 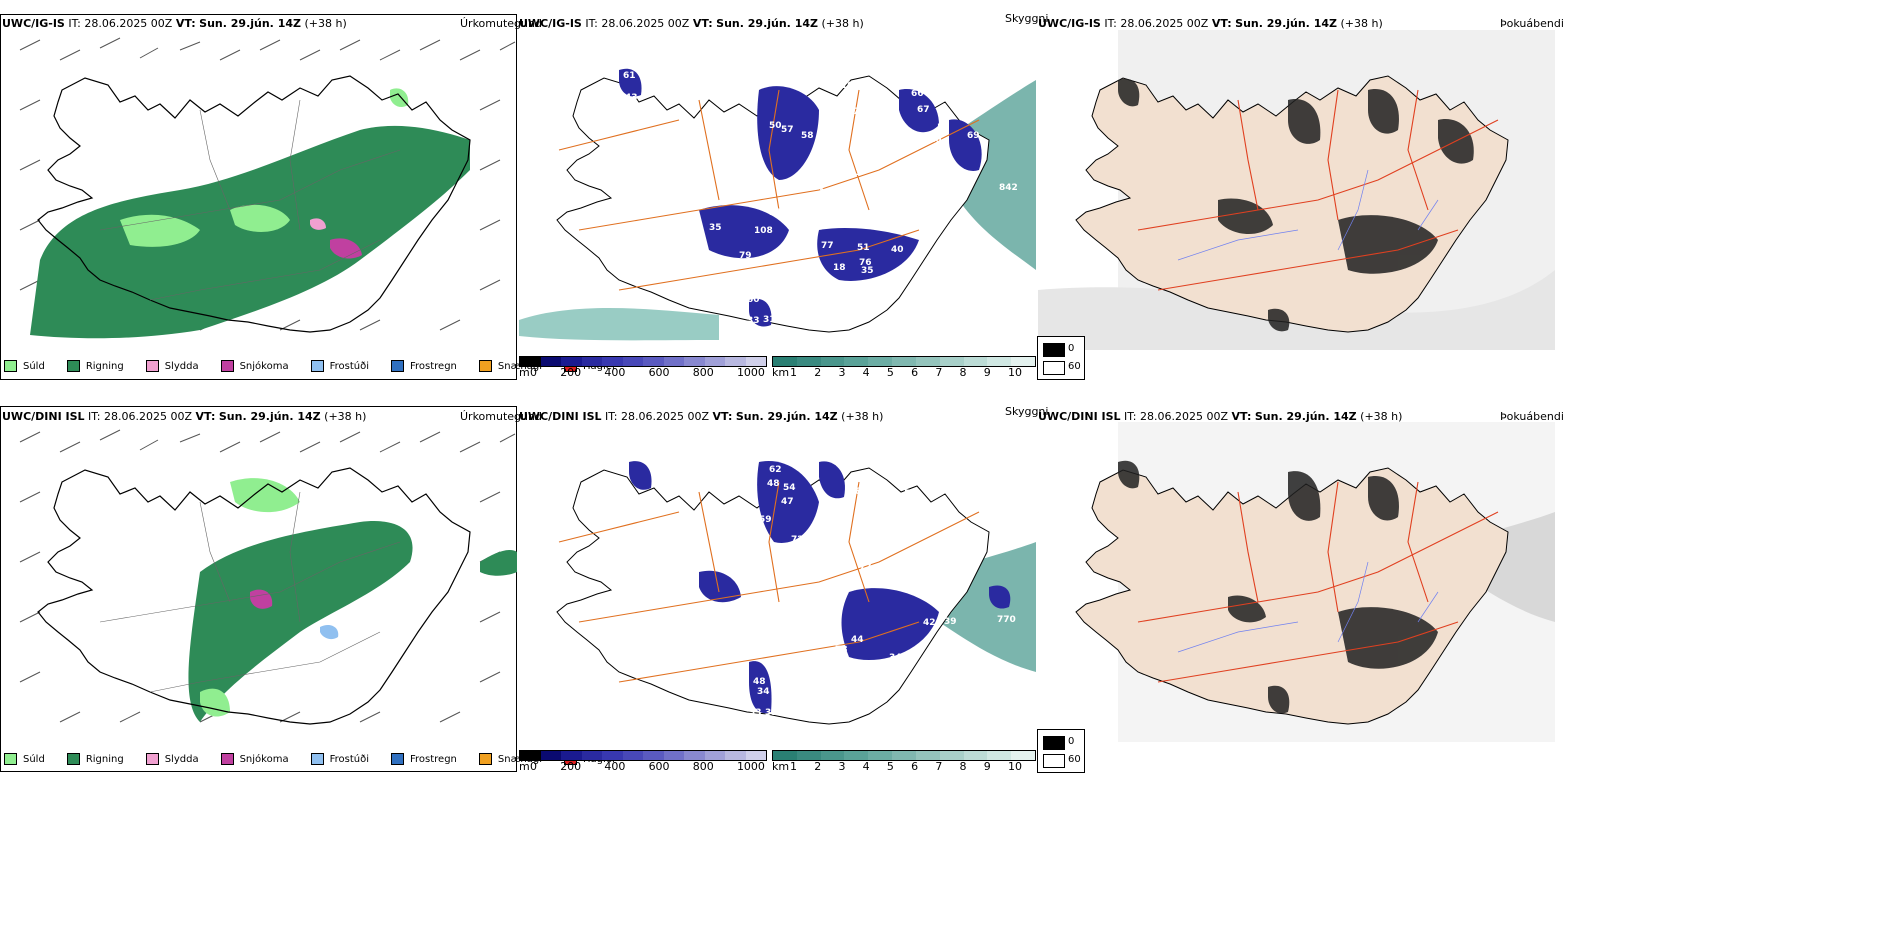 I want to click on cloud-base-value: 40, so click(x=897, y=250).